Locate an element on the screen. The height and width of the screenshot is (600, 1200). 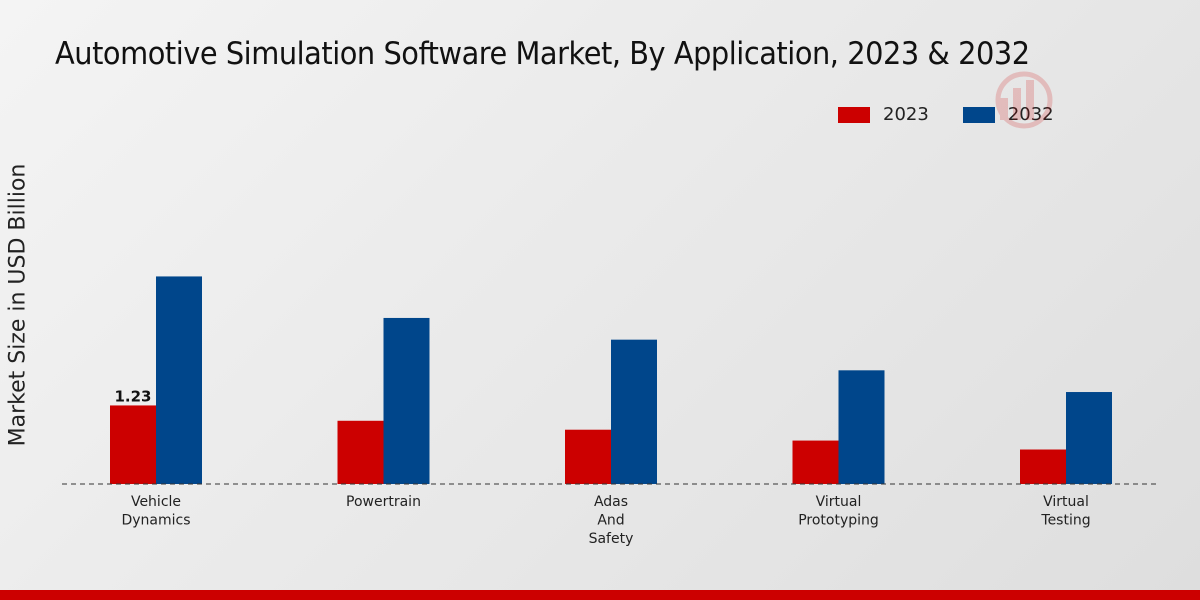
x-tick-label: Vehicle is located at coordinates (156, 502).